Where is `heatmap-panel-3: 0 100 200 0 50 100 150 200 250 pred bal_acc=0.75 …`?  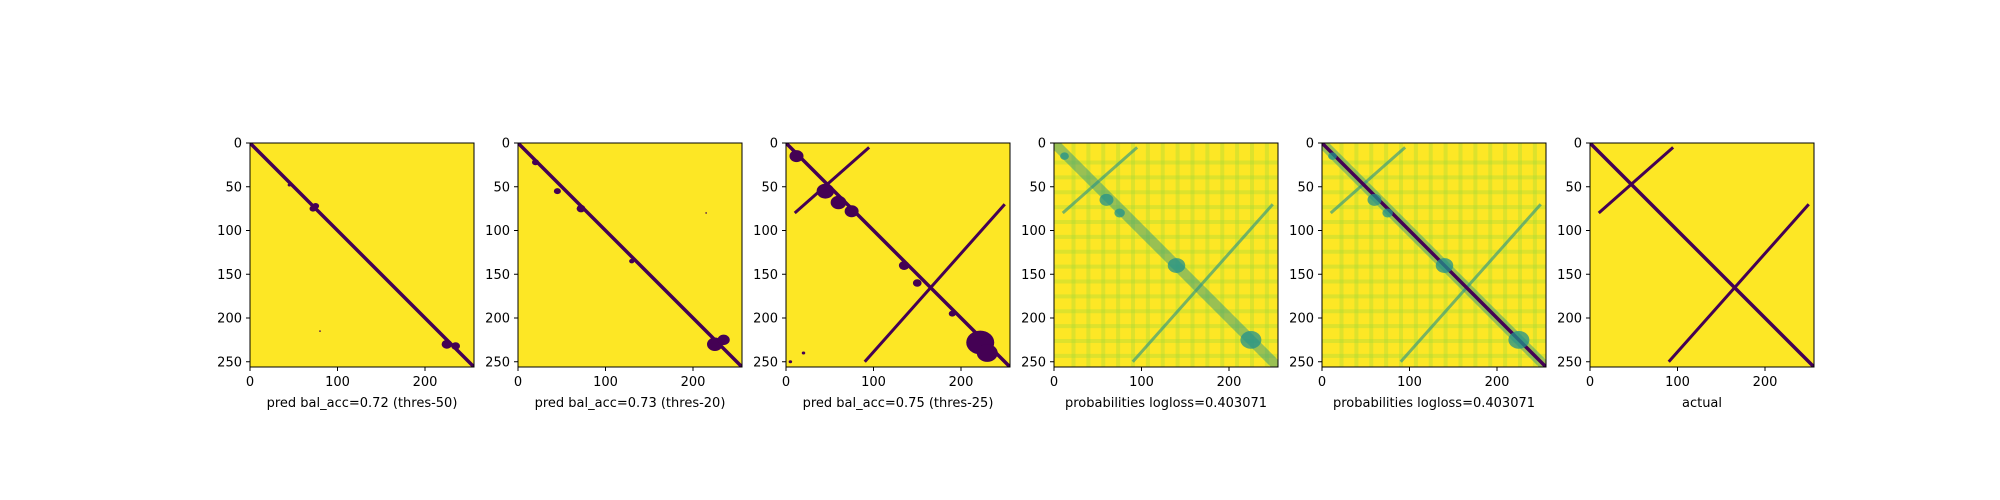 heatmap-panel-3: 0 100 200 0 50 100 150 200 250 pred bal_acc=0.75 … is located at coordinates (882, 274).